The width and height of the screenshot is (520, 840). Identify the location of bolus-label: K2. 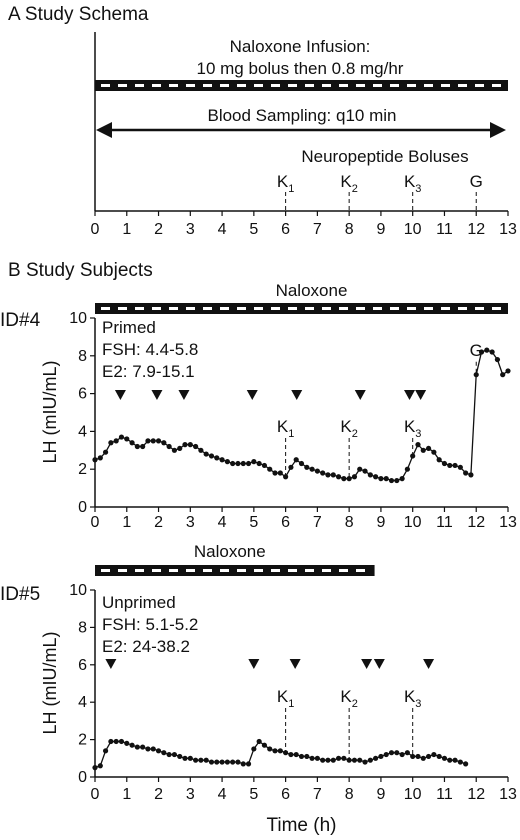
(348, 428).